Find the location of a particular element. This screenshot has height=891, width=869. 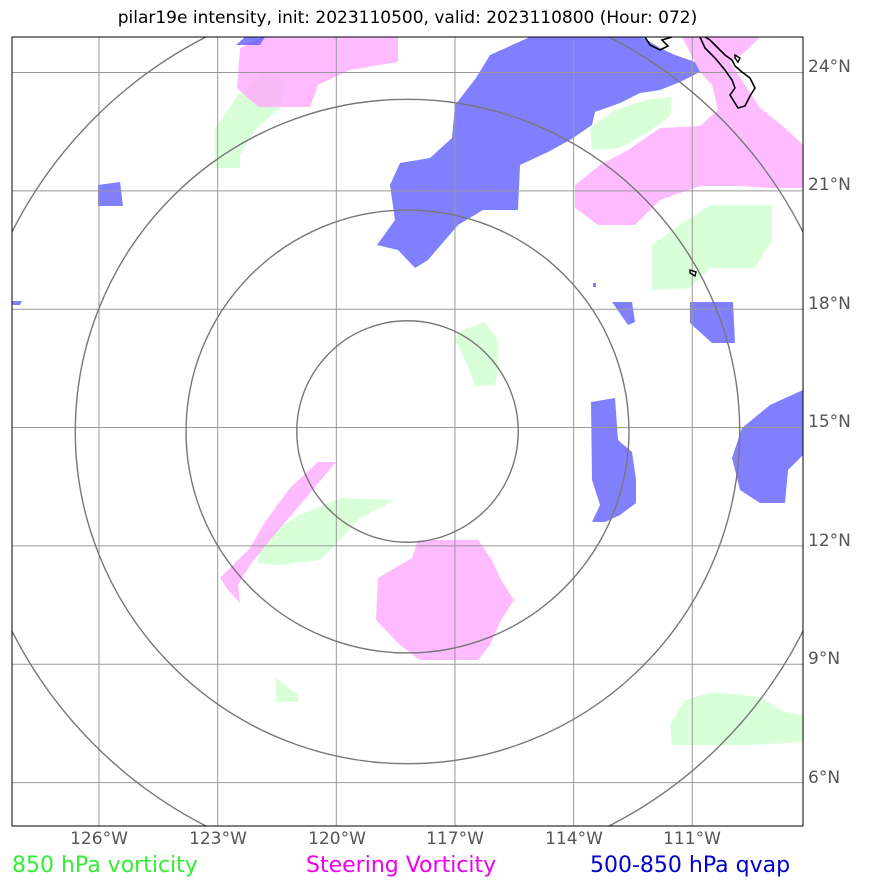

legend-qvap: 500-850 hPa qvap is located at coordinates (690, 865).